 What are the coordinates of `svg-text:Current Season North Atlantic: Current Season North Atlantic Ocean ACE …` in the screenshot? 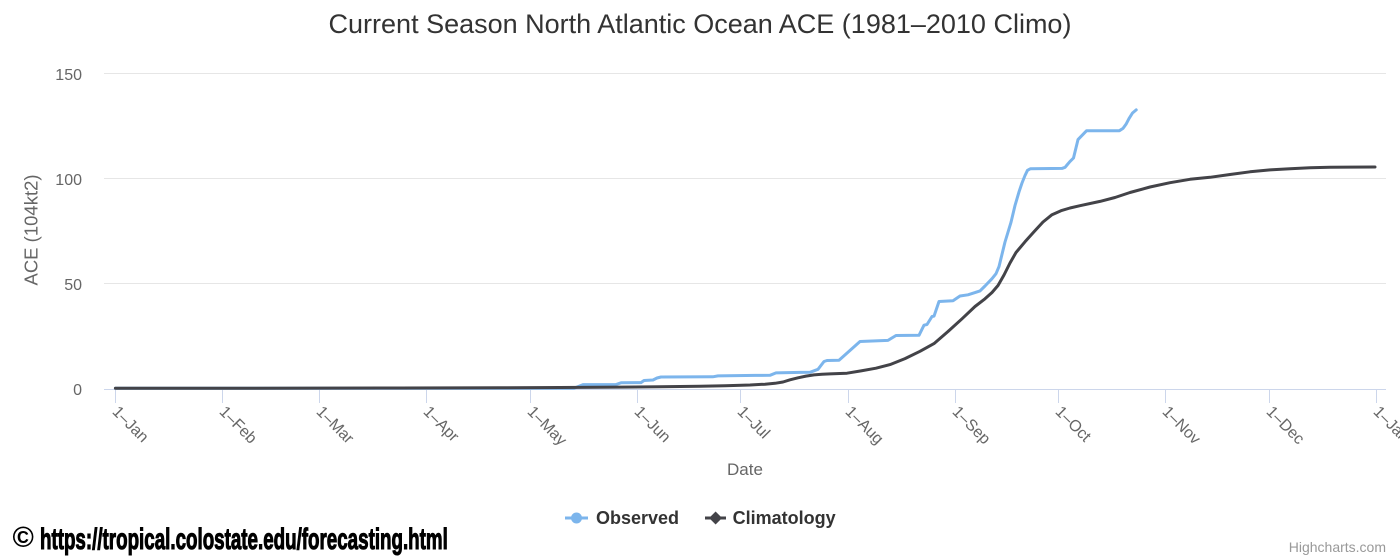 It's located at (700, 24).